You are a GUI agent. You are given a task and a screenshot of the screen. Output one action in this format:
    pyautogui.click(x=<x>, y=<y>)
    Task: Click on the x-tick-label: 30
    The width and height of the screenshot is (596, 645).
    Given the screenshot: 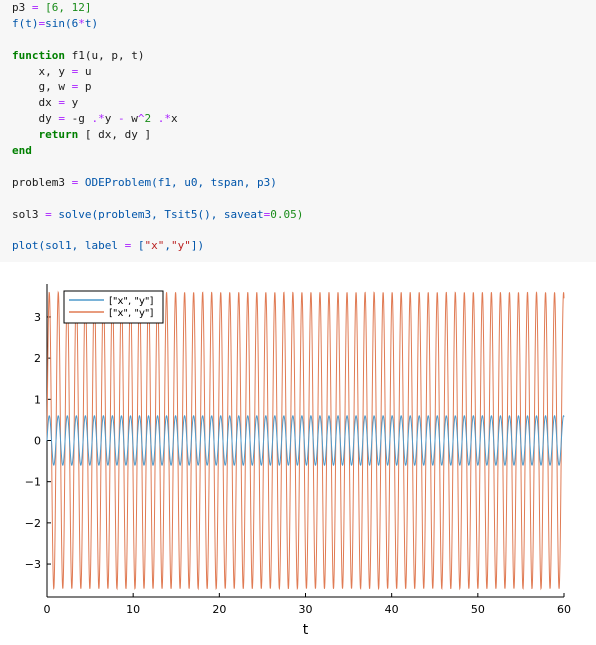 What is the action you would take?
    pyautogui.click(x=306, y=609)
    